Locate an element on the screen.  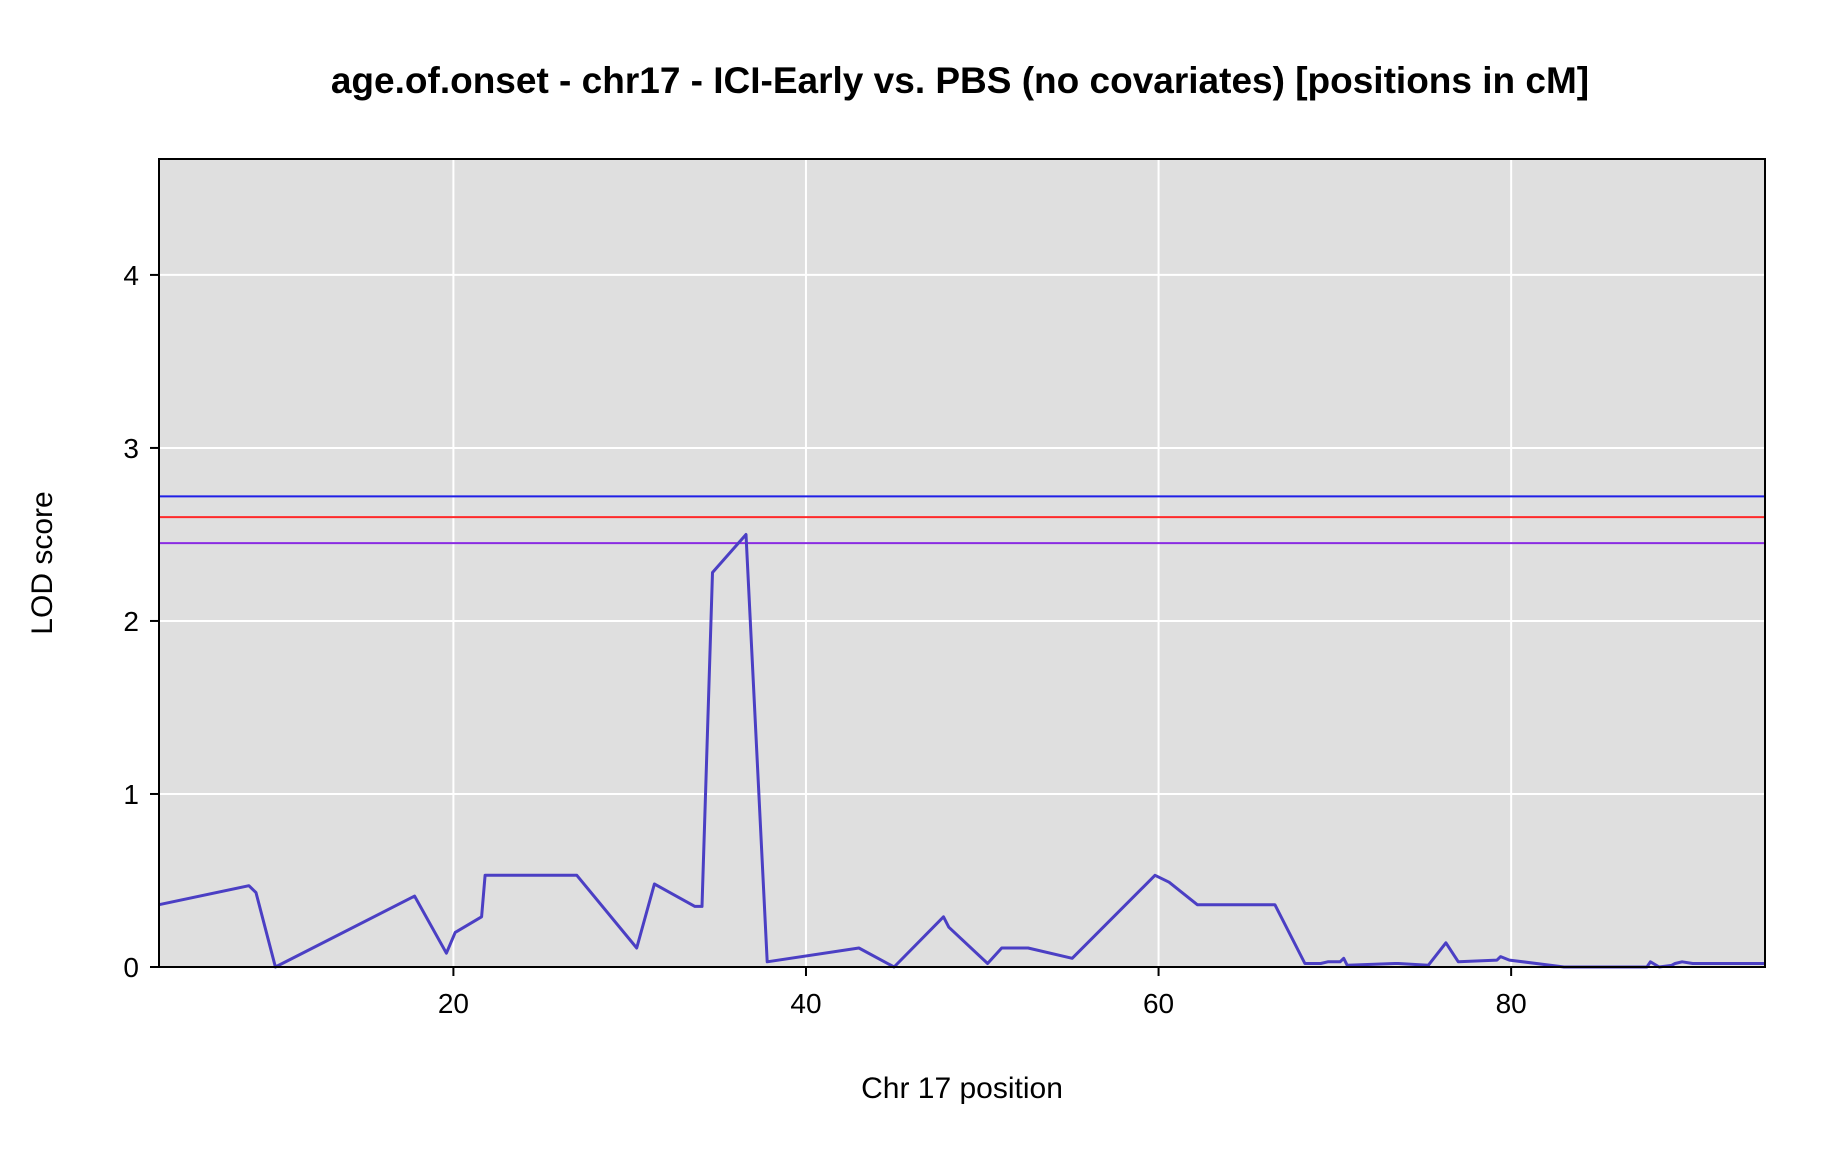
x-axis-ticks: 20 40 60 80 is located at coordinates (982, 993).